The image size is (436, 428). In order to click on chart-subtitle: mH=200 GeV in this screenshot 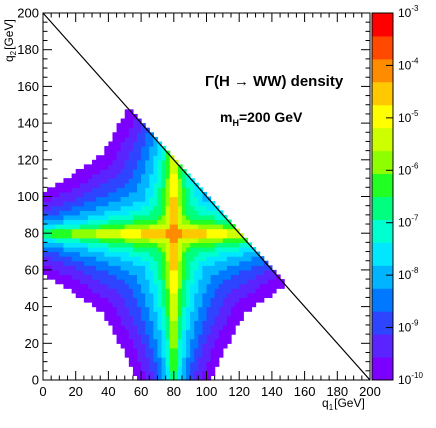, I will do `click(261, 118)`.